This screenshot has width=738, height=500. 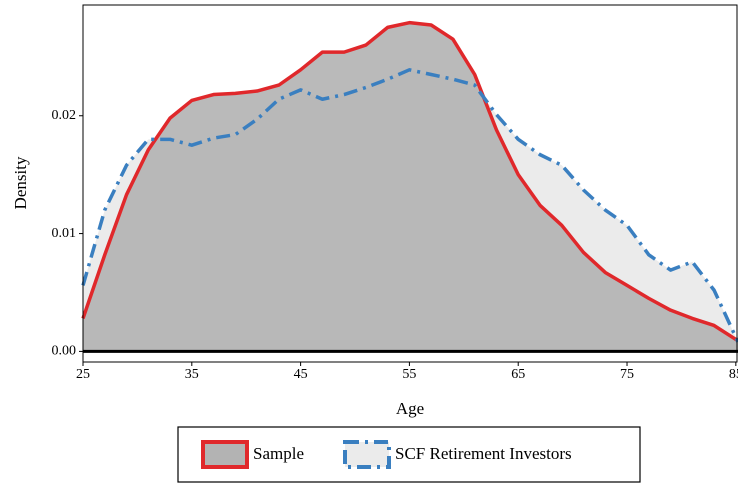 What do you see at coordinates (733, 374) in the screenshot?
I see `x-tick-label: 85` at bounding box center [733, 374].